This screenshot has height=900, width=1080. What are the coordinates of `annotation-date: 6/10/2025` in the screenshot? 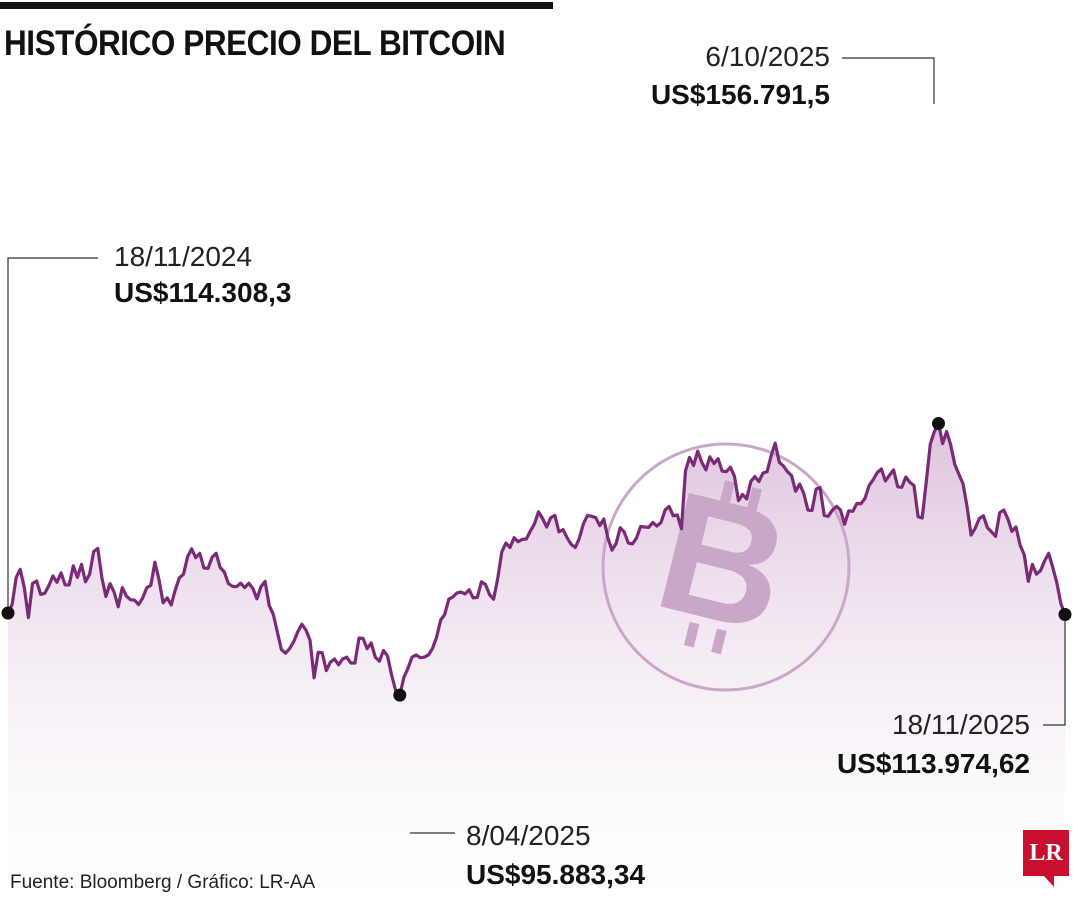 It's located at (767, 56).